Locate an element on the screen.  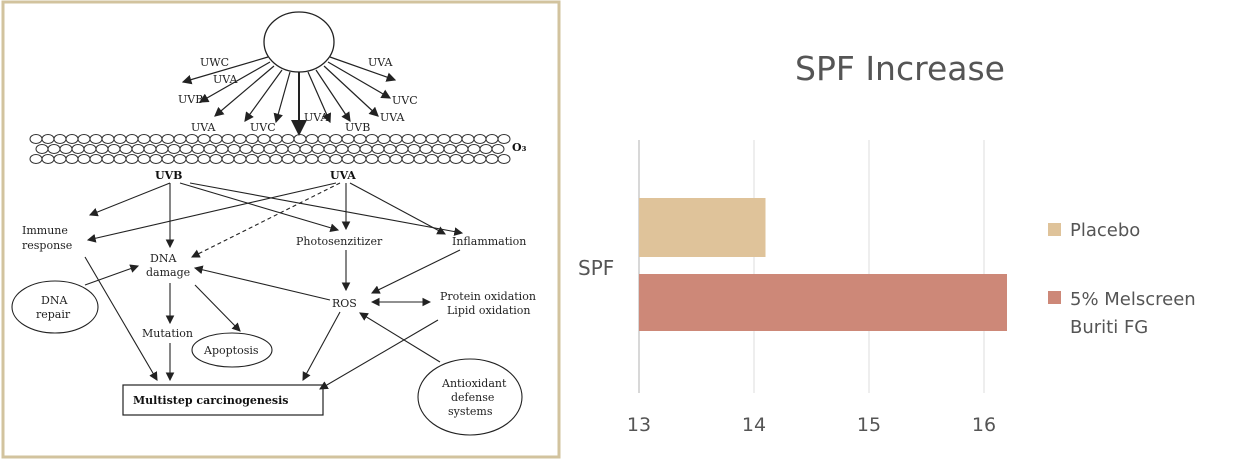
carcinogenesis-label: Multistep carcinogenesis is located at coordinates (211, 400).